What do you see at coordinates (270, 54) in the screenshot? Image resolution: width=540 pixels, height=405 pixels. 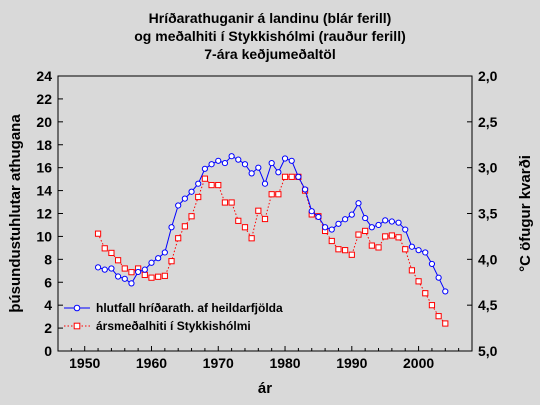 I see `title-line: 7-ára keðjumeðaltöl` at bounding box center [270, 54].